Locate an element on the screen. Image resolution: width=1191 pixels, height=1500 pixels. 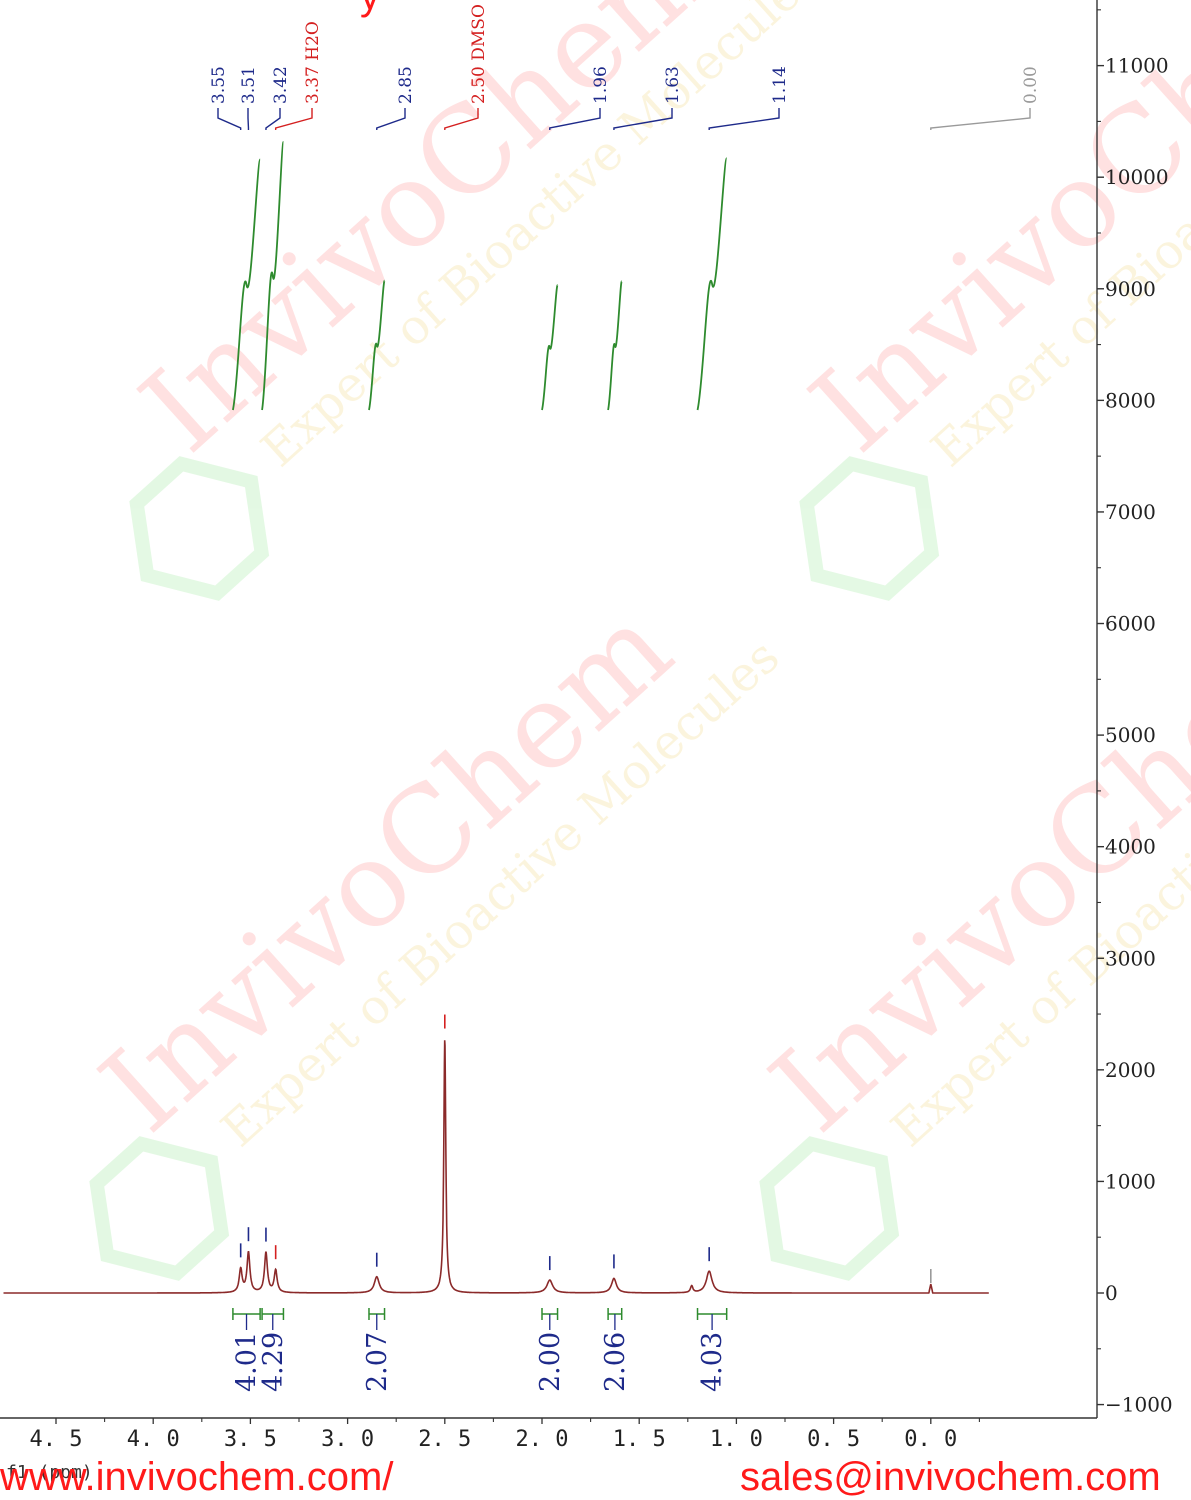
integral-bracket: 2.06 is located at coordinates (615, 1350).